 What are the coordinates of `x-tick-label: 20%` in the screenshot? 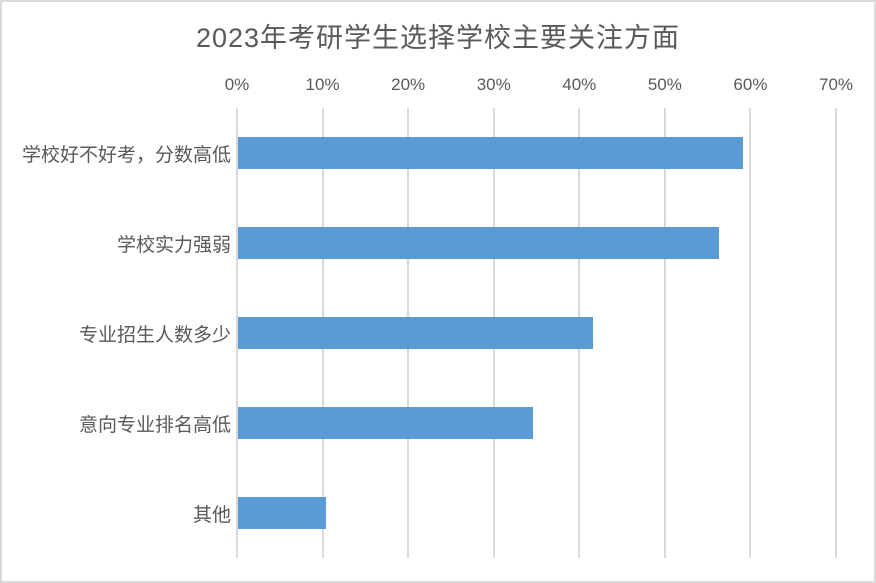 It's located at (408, 84).